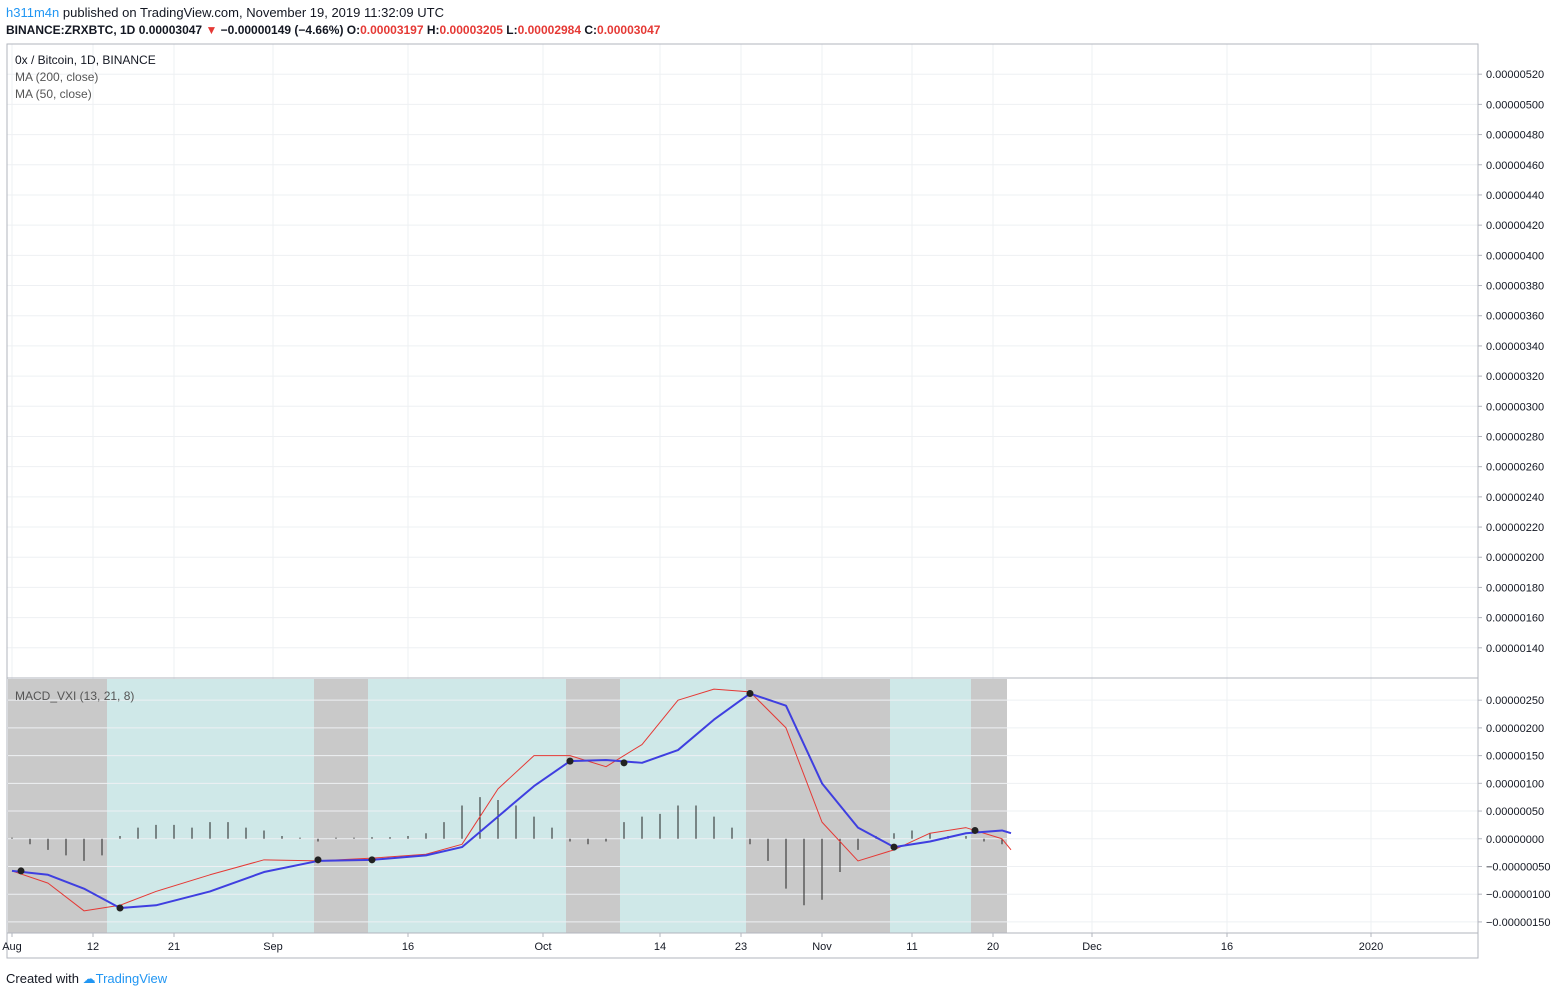 This screenshot has height=997, width=1567. What do you see at coordinates (353, 30) in the screenshot?
I see `open-label: O:` at bounding box center [353, 30].